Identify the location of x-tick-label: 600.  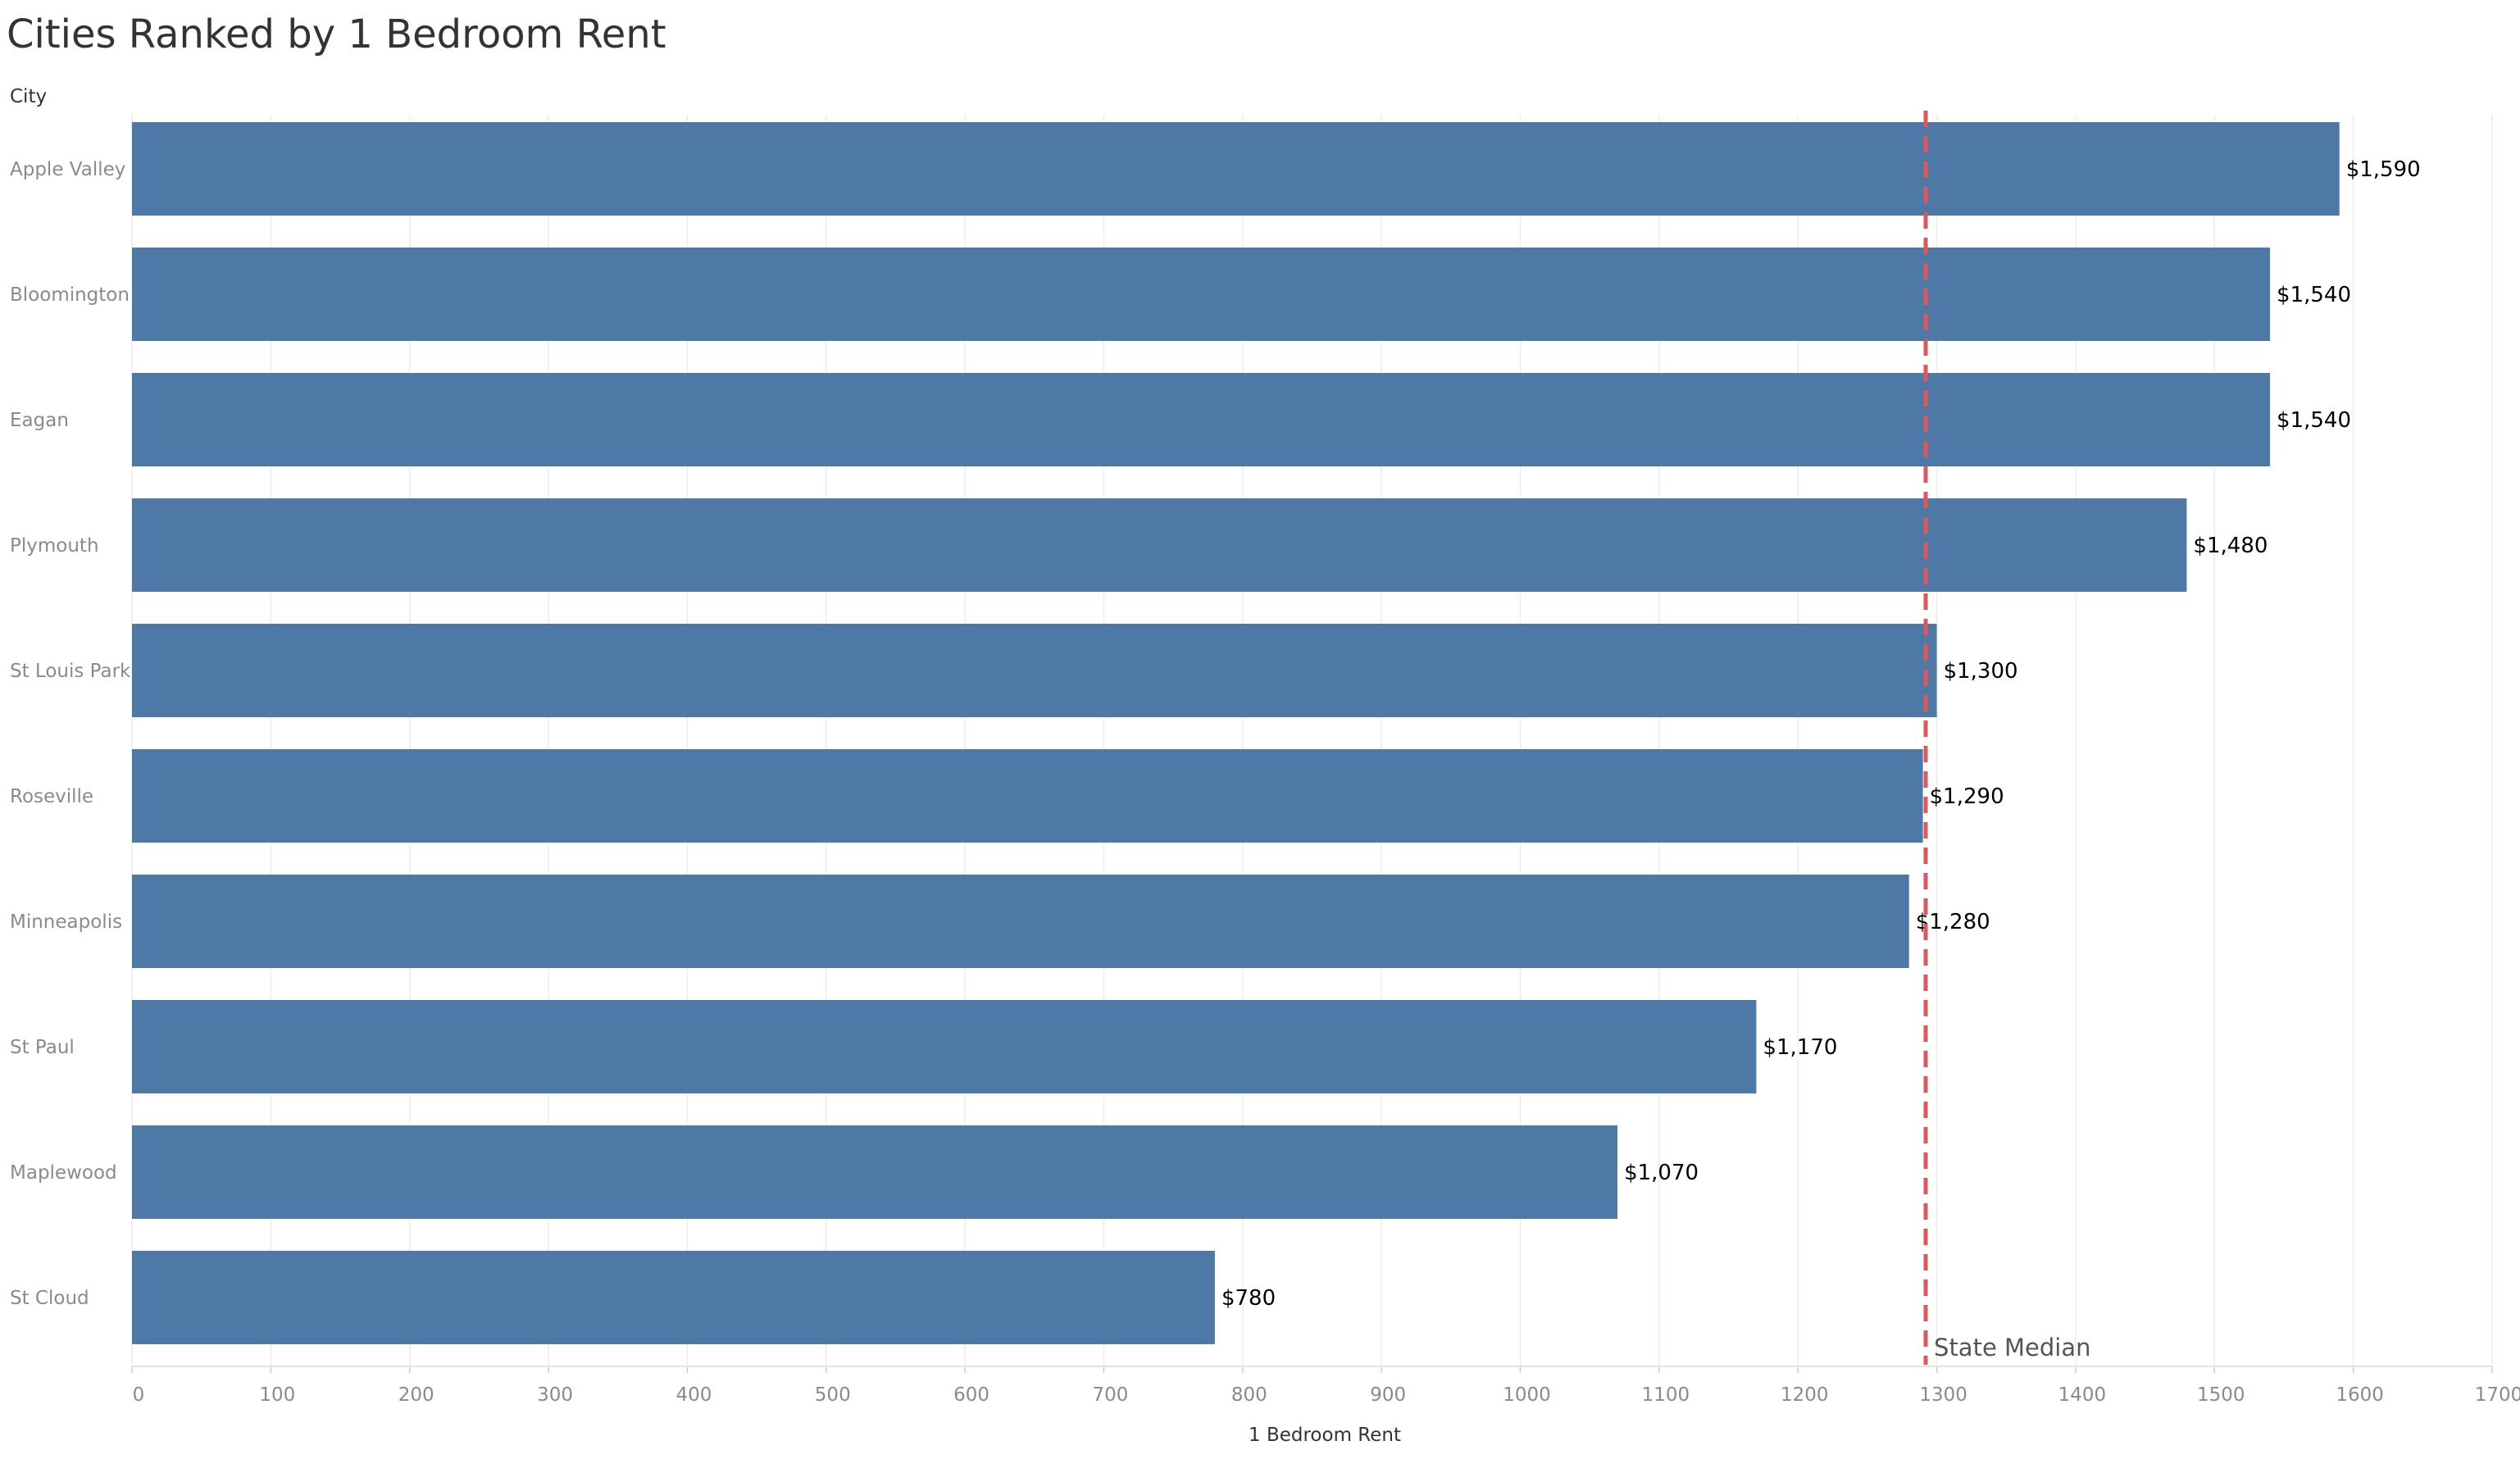
(971, 1395).